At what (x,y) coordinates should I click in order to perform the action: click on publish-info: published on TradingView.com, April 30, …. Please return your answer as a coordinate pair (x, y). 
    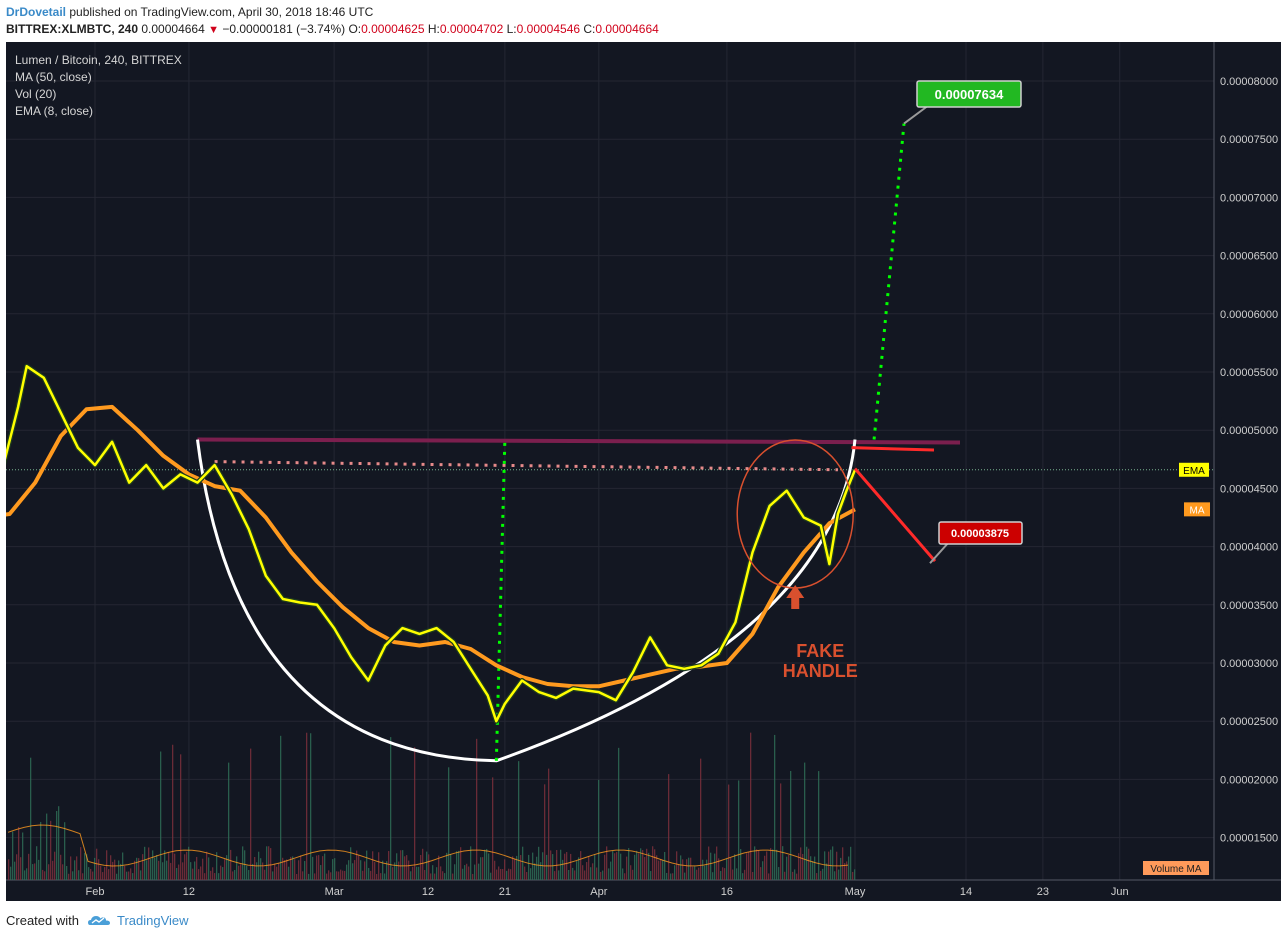
    Looking at the image, I should click on (220, 12).